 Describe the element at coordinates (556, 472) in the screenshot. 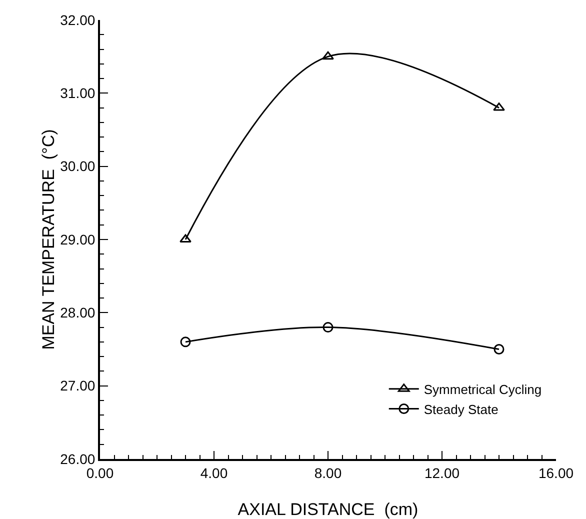

I see `x-tick-label: 16.00` at that location.